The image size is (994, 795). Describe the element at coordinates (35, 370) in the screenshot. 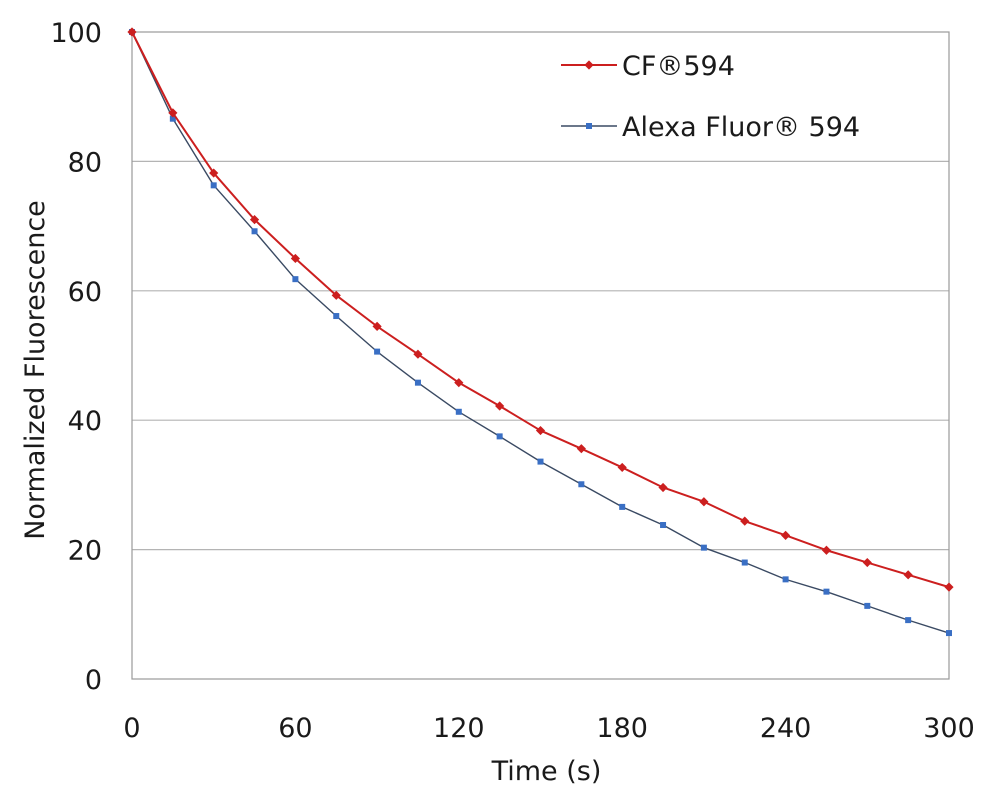

I see `y-axis-title: Normalized Fluorescence` at that location.